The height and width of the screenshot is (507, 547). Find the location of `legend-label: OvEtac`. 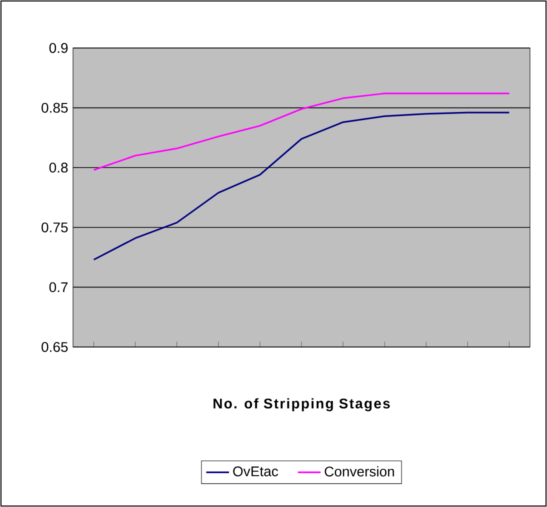

legend-label: OvEtac is located at coordinates (255, 471).